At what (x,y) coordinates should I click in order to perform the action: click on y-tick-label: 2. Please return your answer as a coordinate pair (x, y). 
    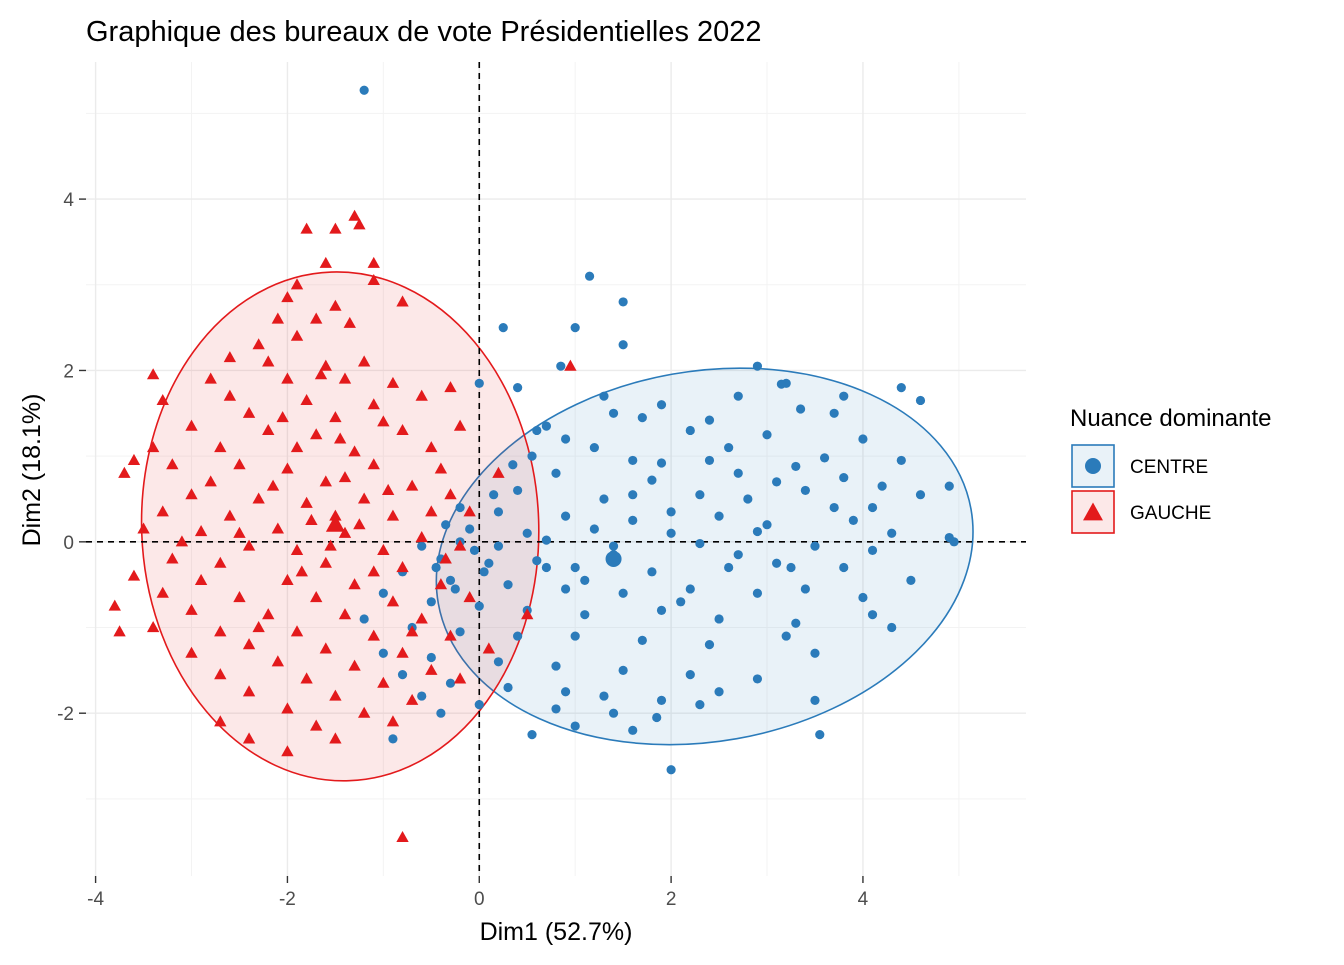
    Looking at the image, I should click on (68, 371).